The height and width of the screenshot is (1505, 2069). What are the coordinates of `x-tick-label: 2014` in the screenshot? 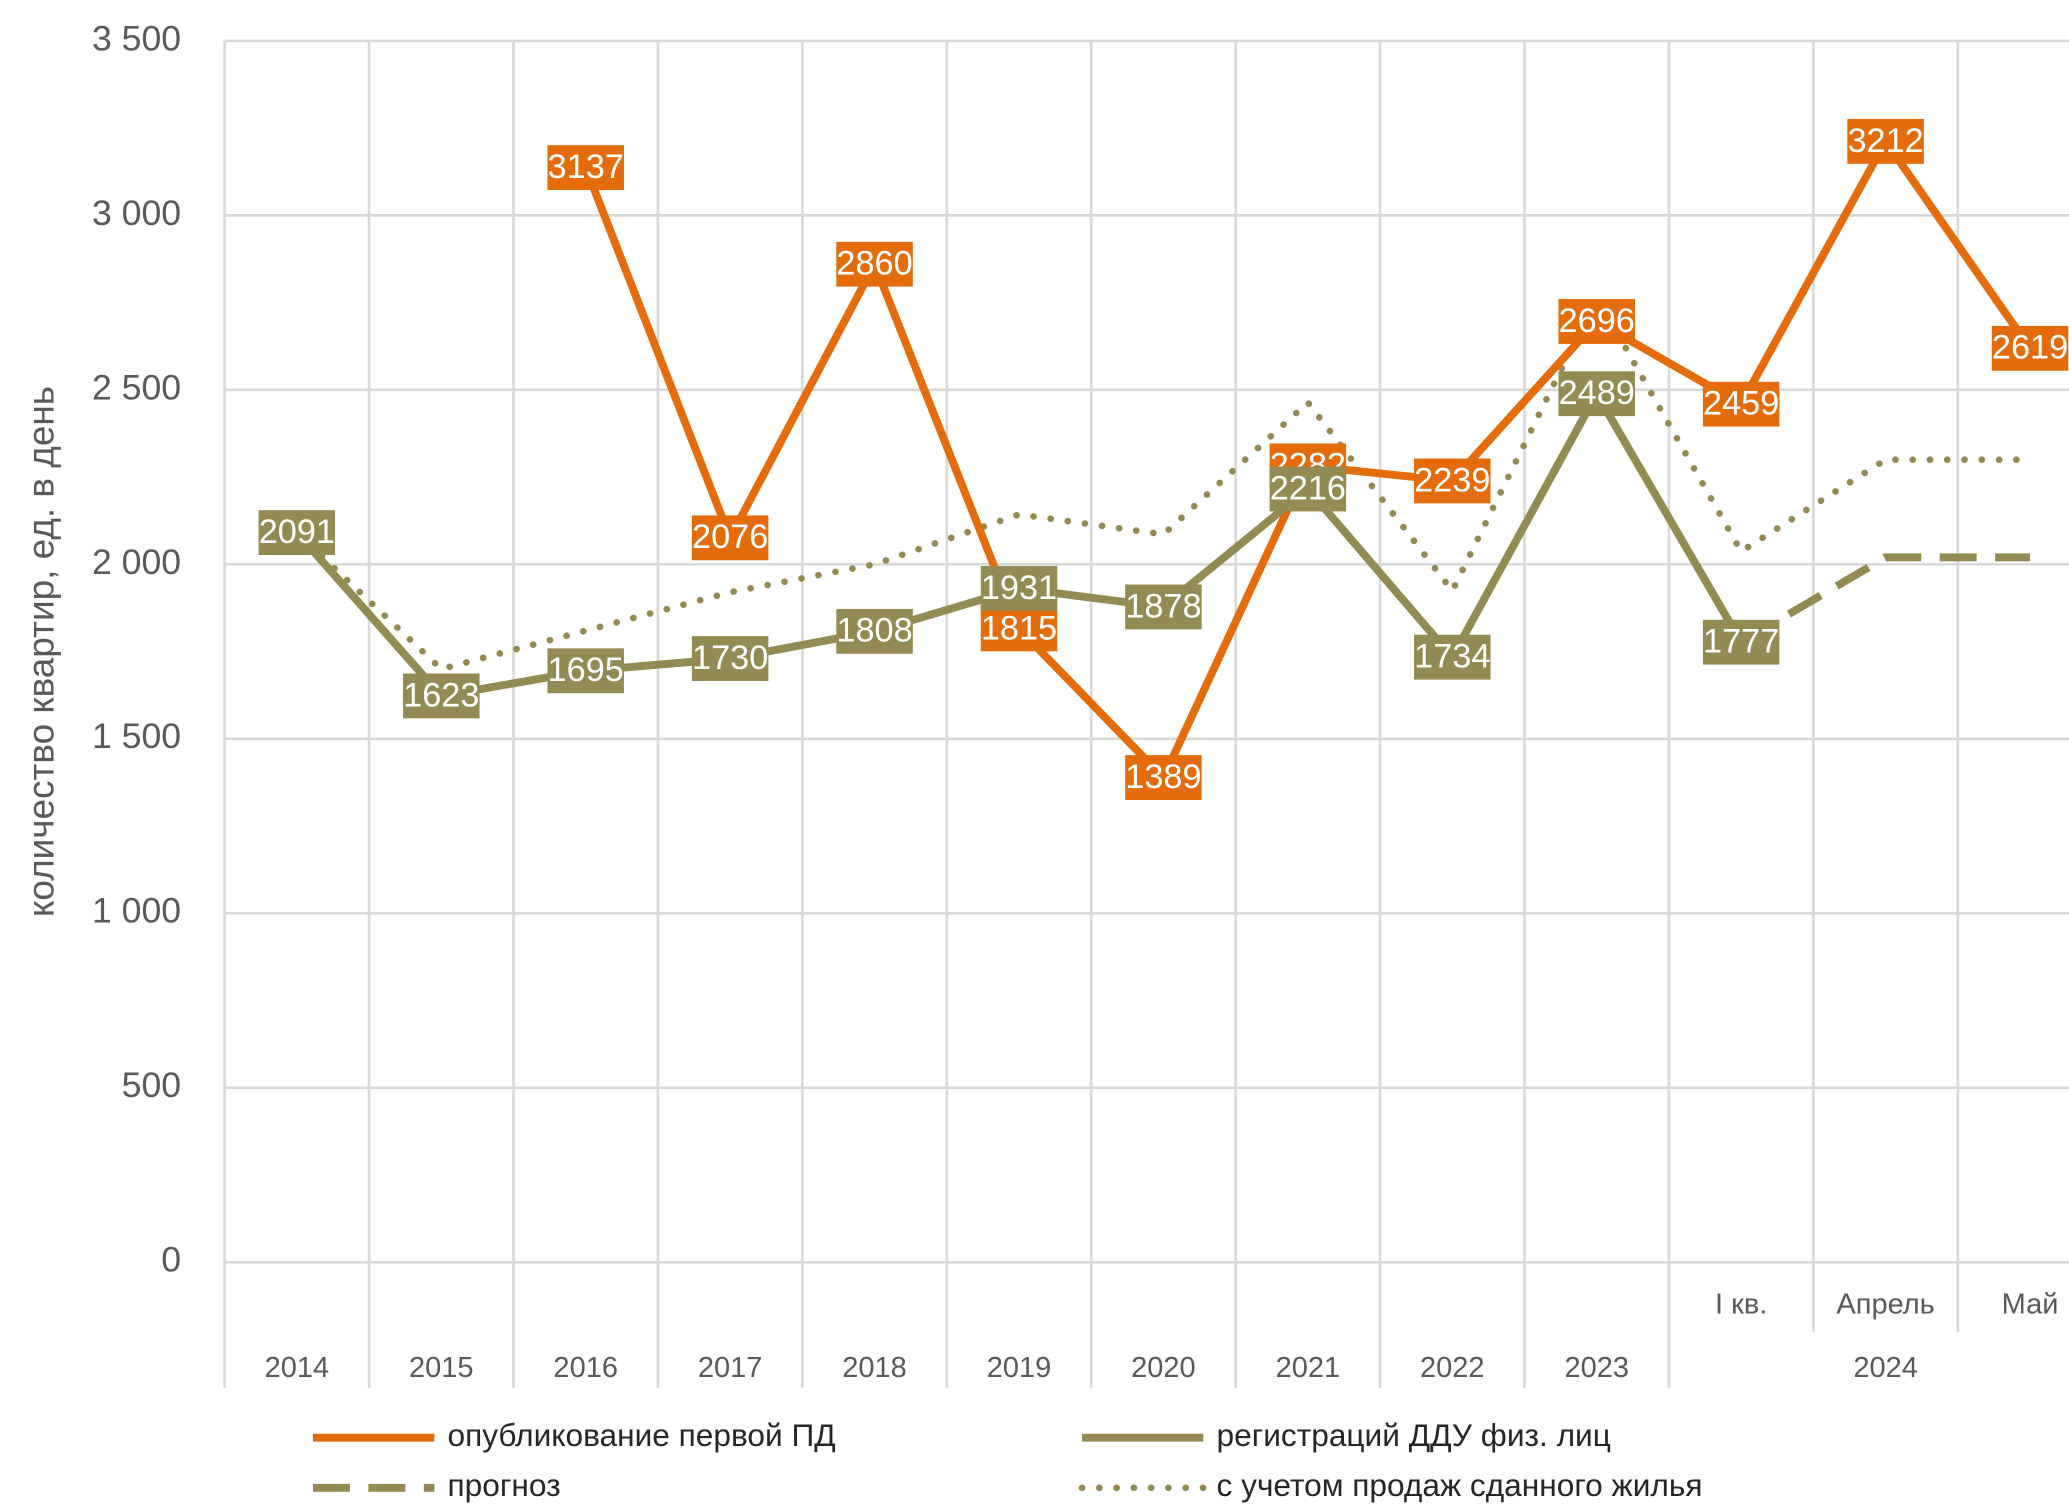 It's located at (297, 1368).